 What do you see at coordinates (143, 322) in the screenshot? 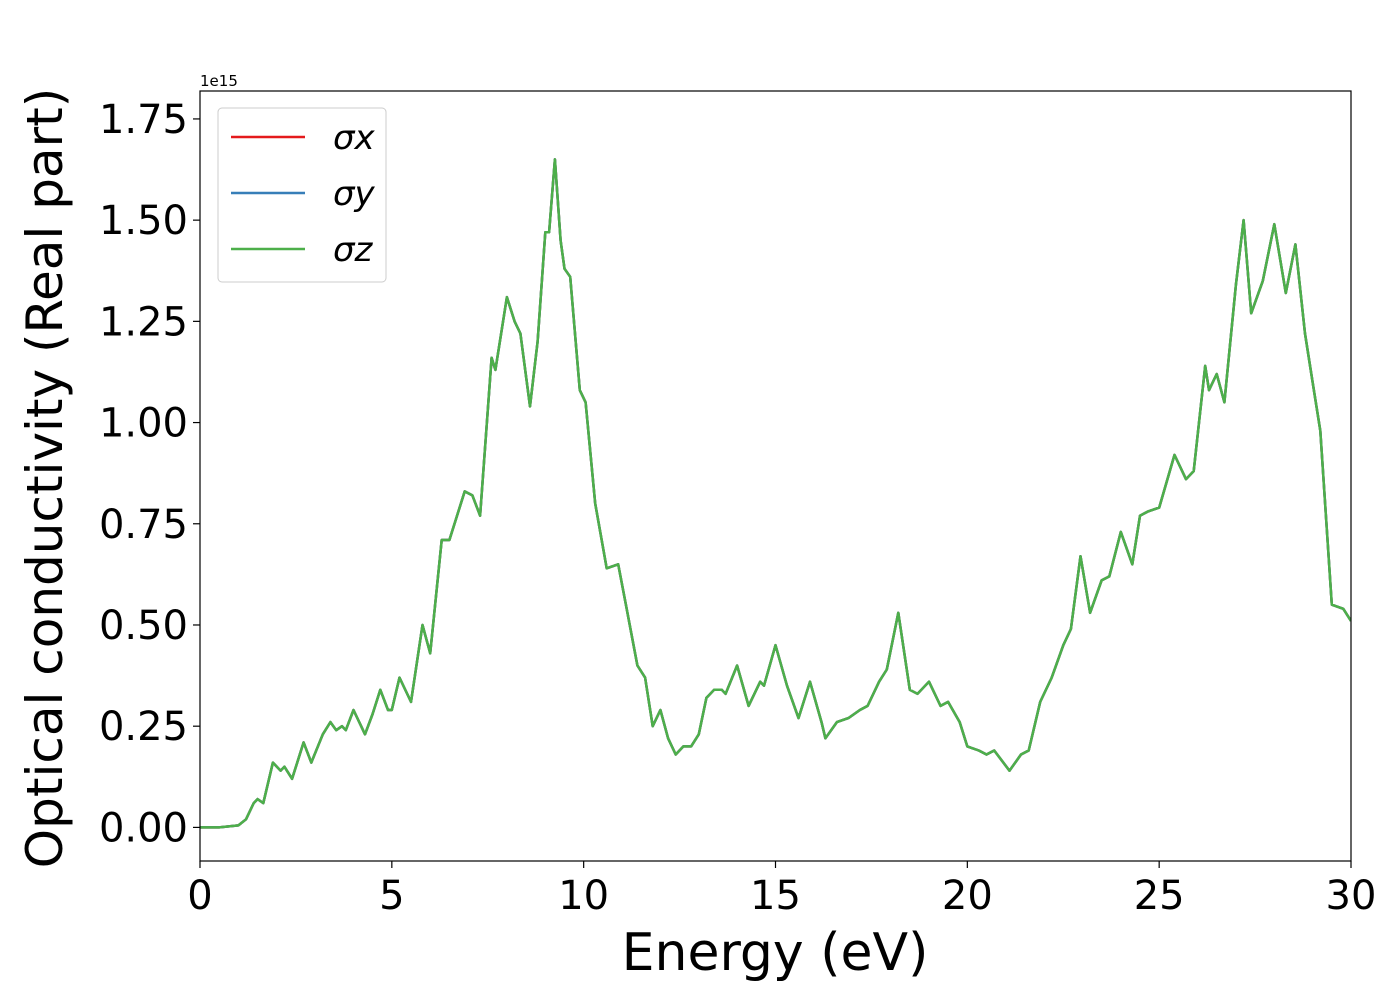
I see `y-tick-label: 1.25` at bounding box center [143, 322].